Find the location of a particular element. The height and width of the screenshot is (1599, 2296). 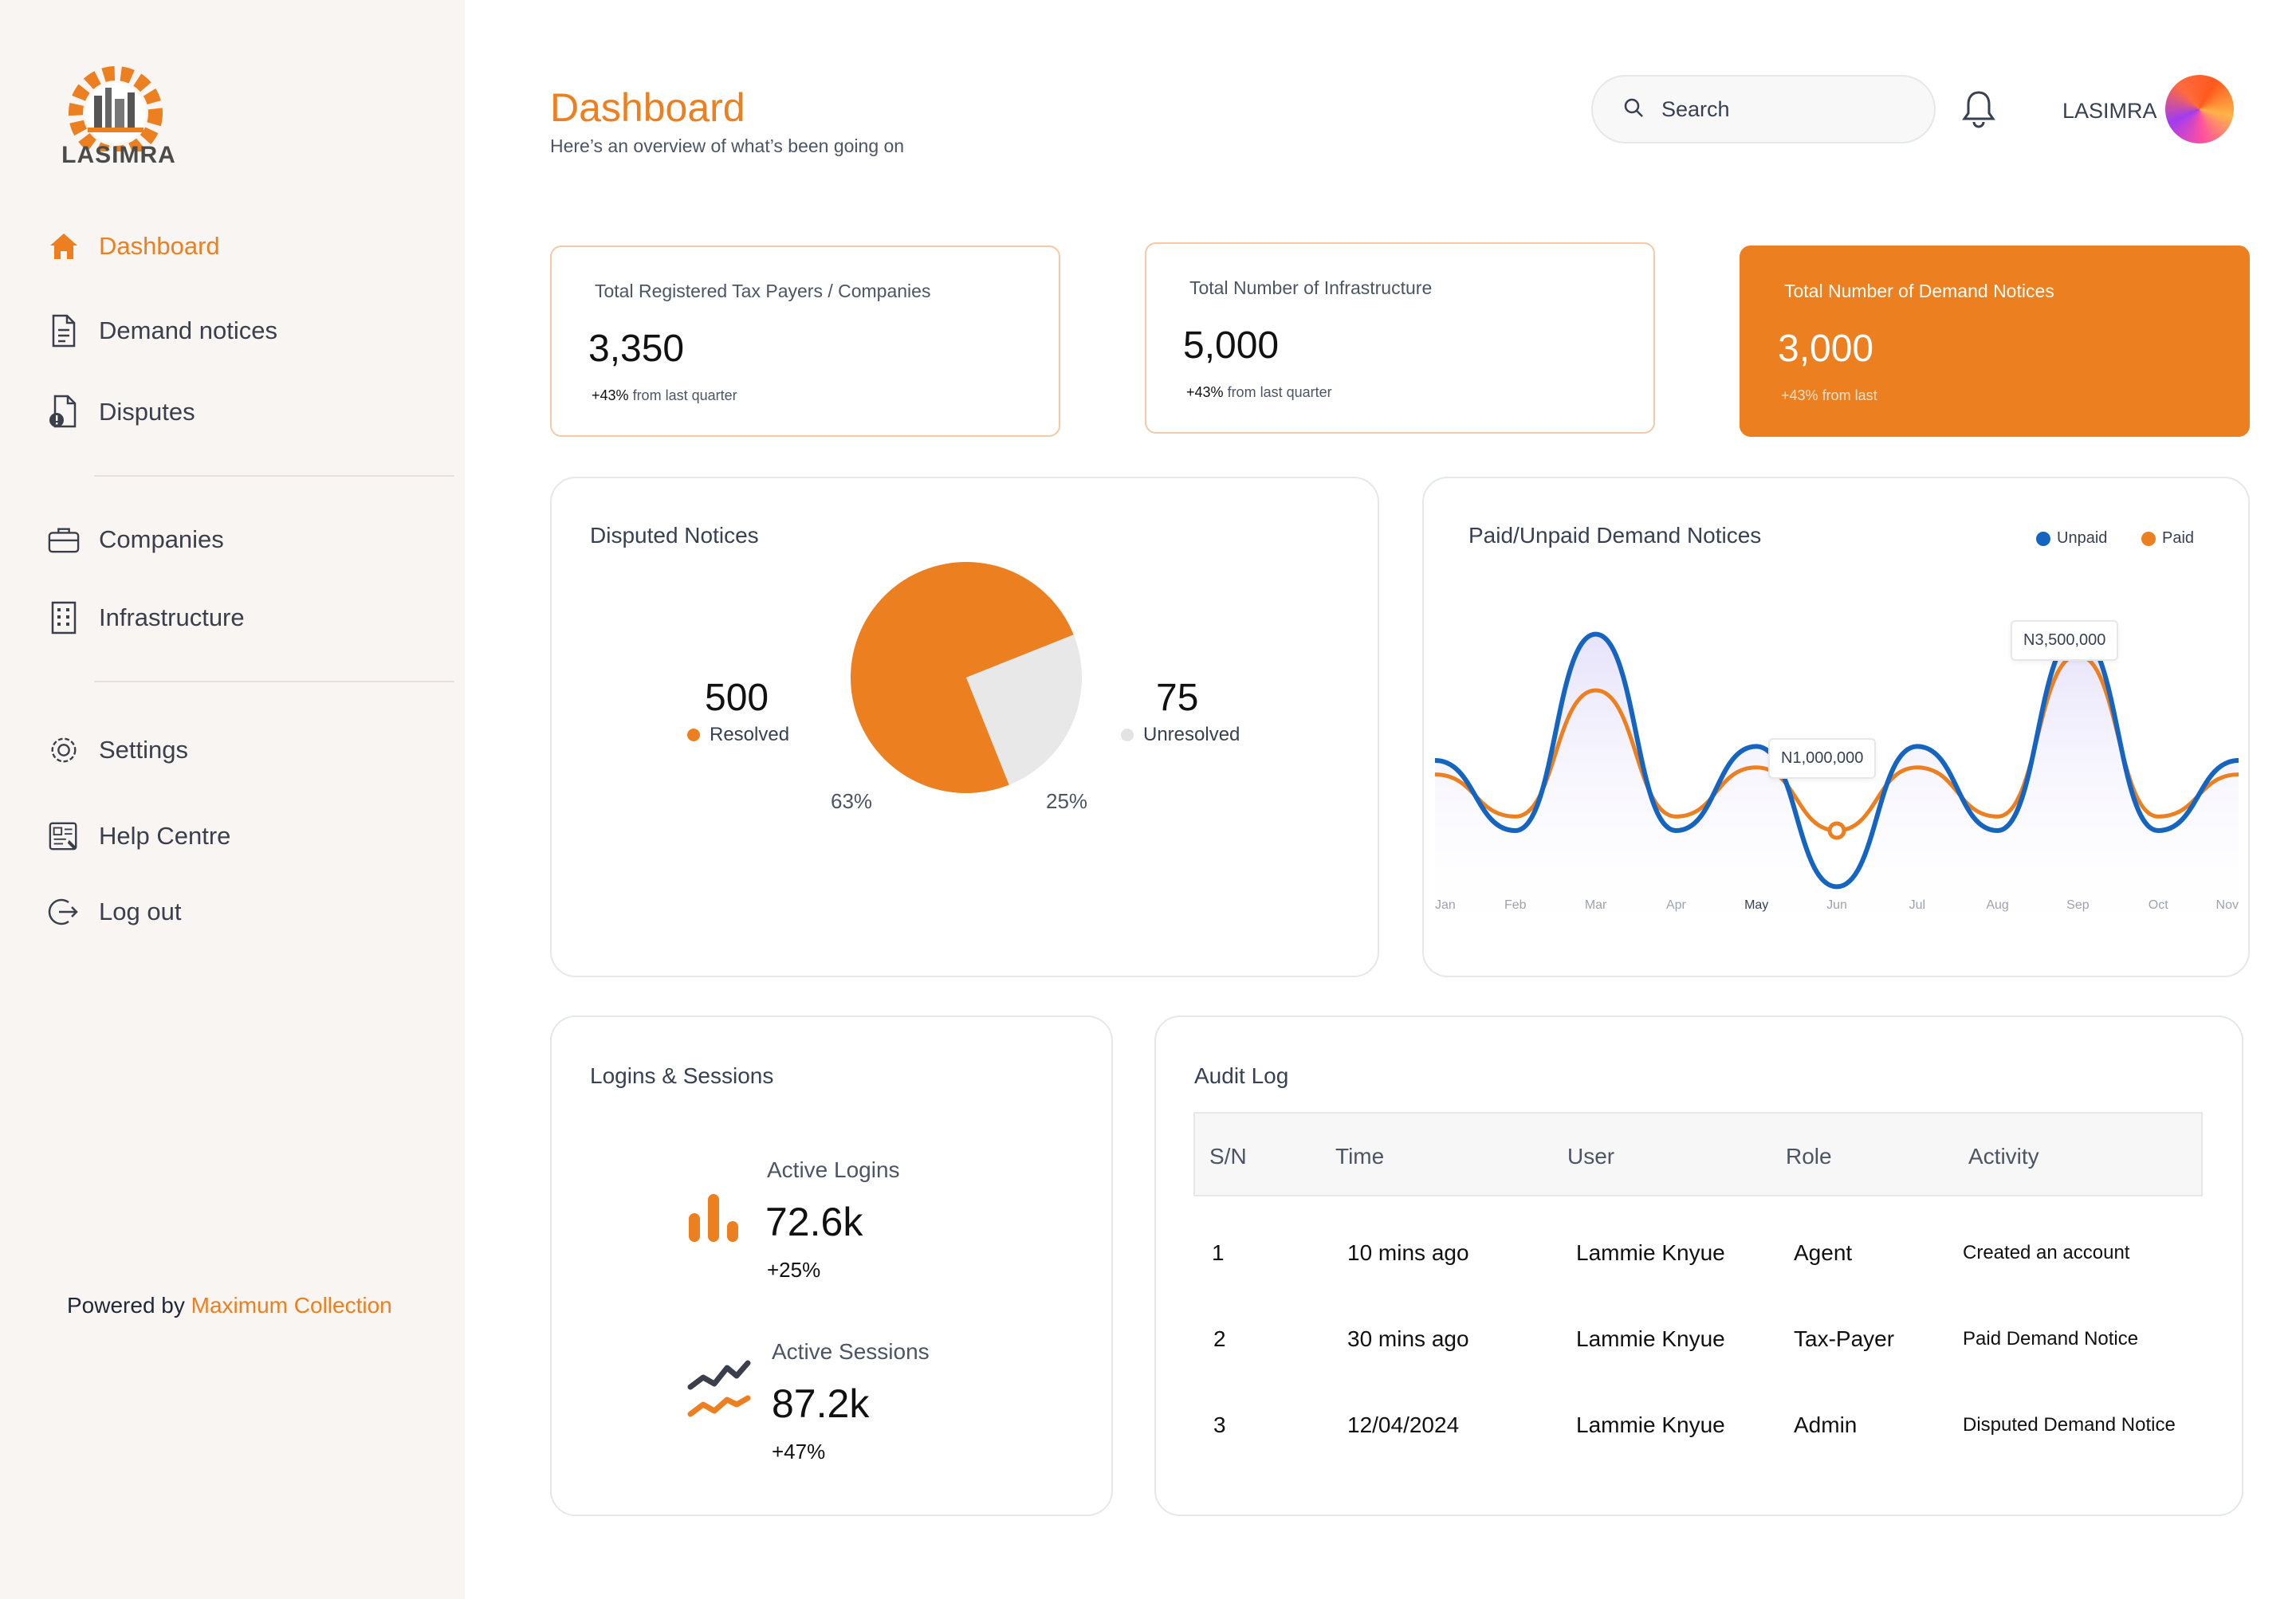

cell-sn: 3 is located at coordinates (1219, 1424).